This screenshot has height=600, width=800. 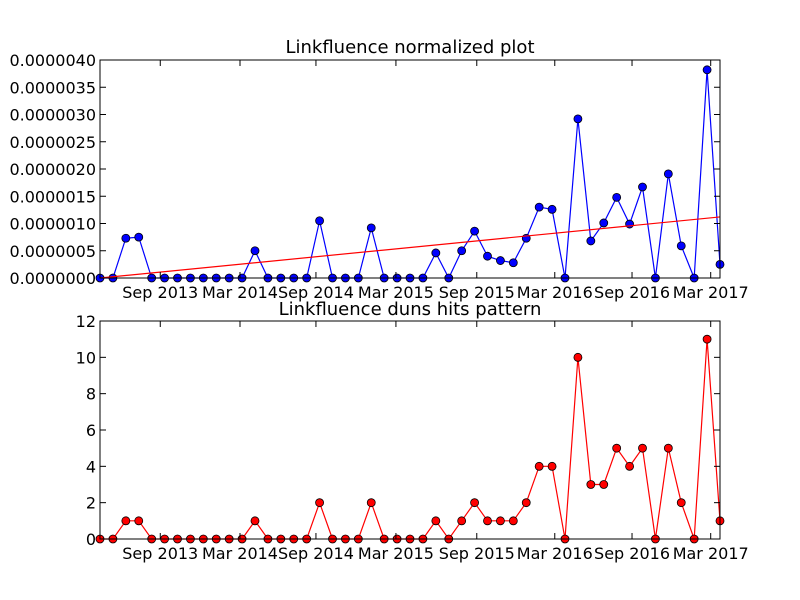 What do you see at coordinates (86, 357) in the screenshot?
I see `y-tick-label: 10` at bounding box center [86, 357].